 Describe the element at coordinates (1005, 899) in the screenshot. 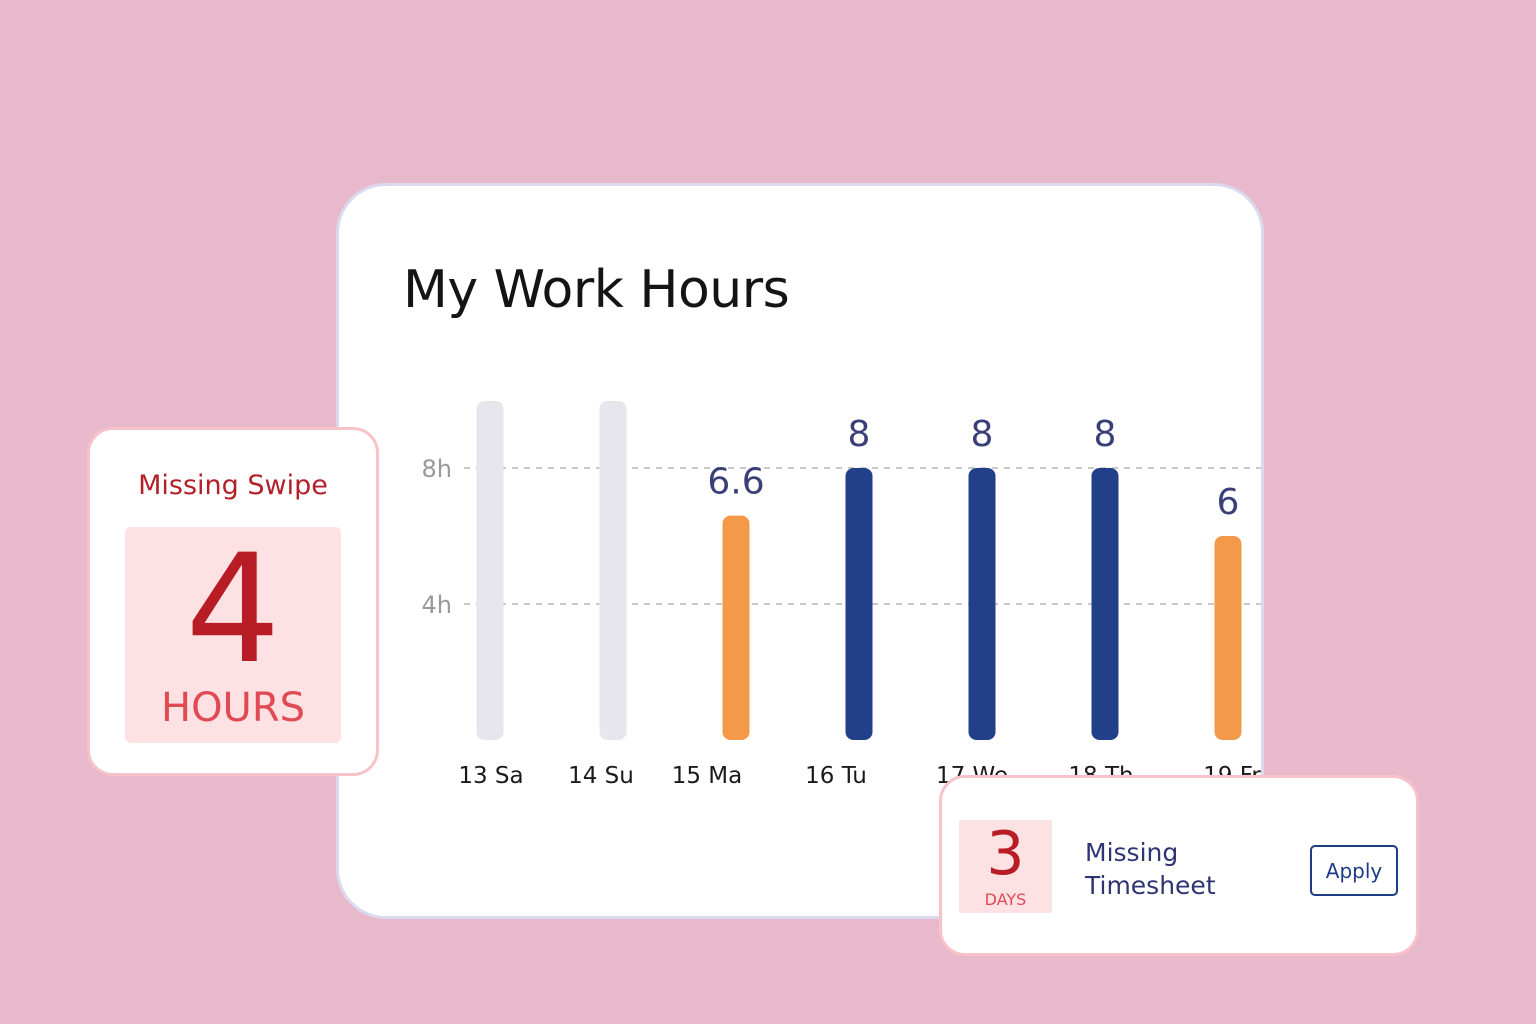

I see `missing-timesheet-unit: DAYS` at that location.